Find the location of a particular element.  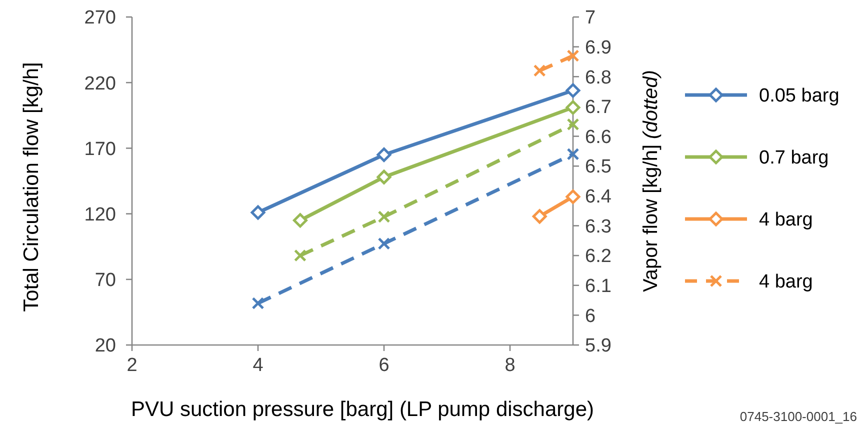

x-tick-label: 6 is located at coordinates (384, 365).